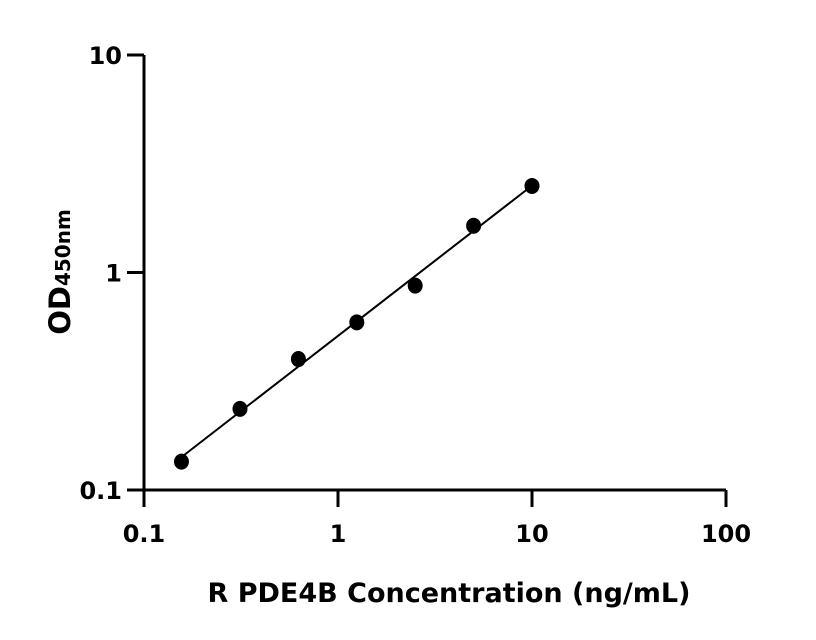 This screenshot has width=816, height=640. What do you see at coordinates (531, 534) in the screenshot?
I see `x-tick-label: 10` at bounding box center [531, 534].